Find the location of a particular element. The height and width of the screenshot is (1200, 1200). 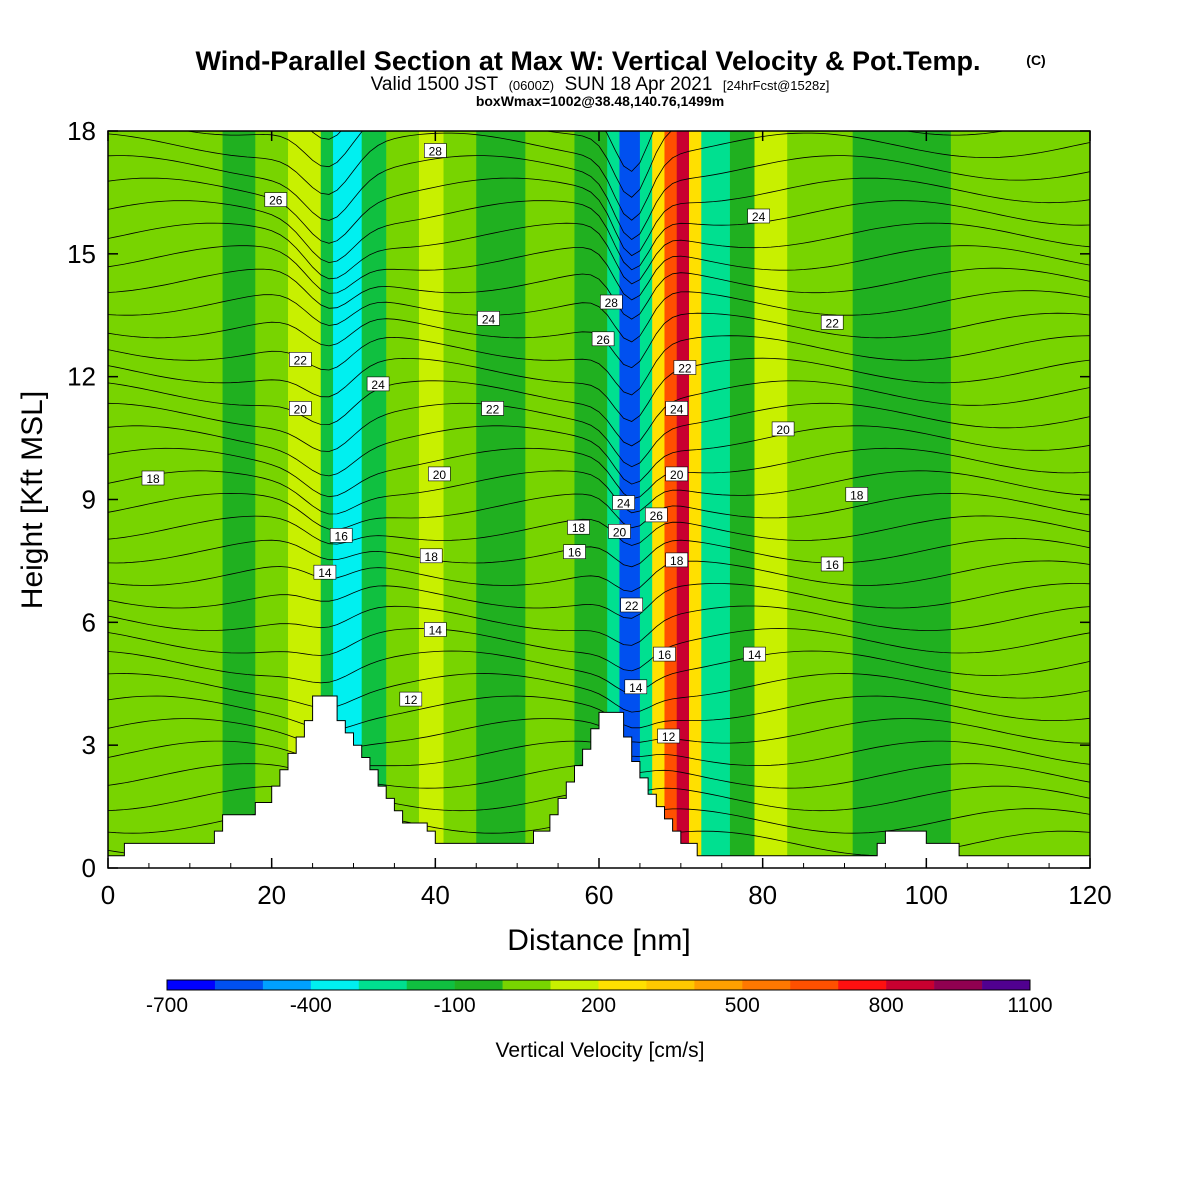

contour-label-28: 16 is located at coordinates (664, 654).